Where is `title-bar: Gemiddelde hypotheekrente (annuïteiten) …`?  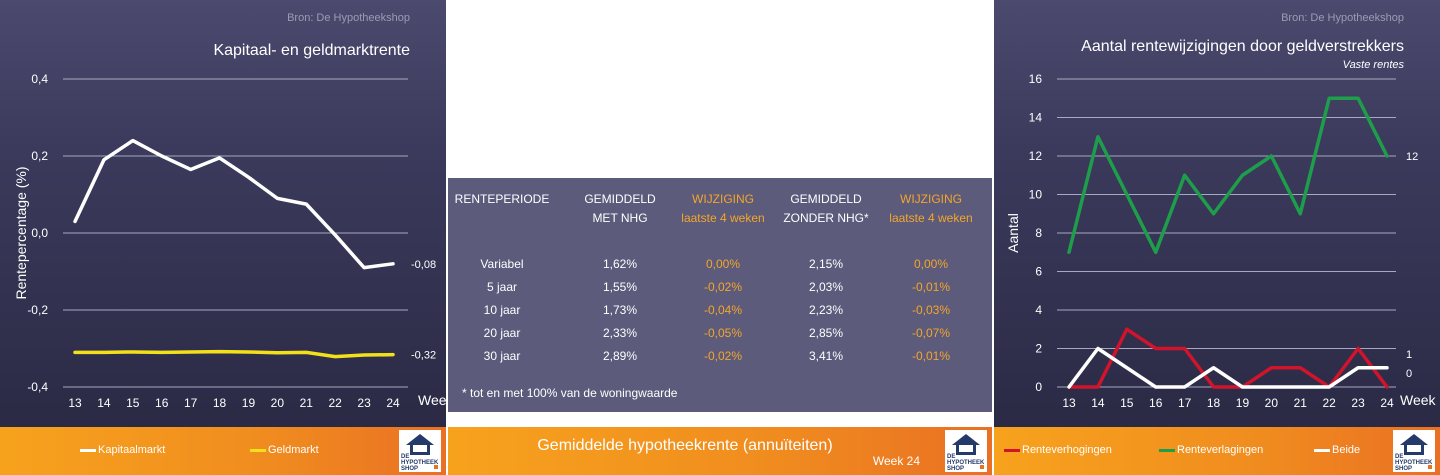
title-bar: Gemiddelde hypotheekrente (annuïteiten) … is located at coordinates (720, 451).